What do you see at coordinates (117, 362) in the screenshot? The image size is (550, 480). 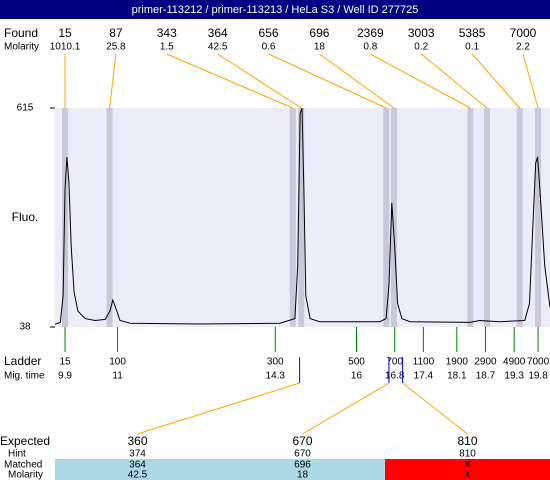 I see `ladder-size: 100` at bounding box center [117, 362].